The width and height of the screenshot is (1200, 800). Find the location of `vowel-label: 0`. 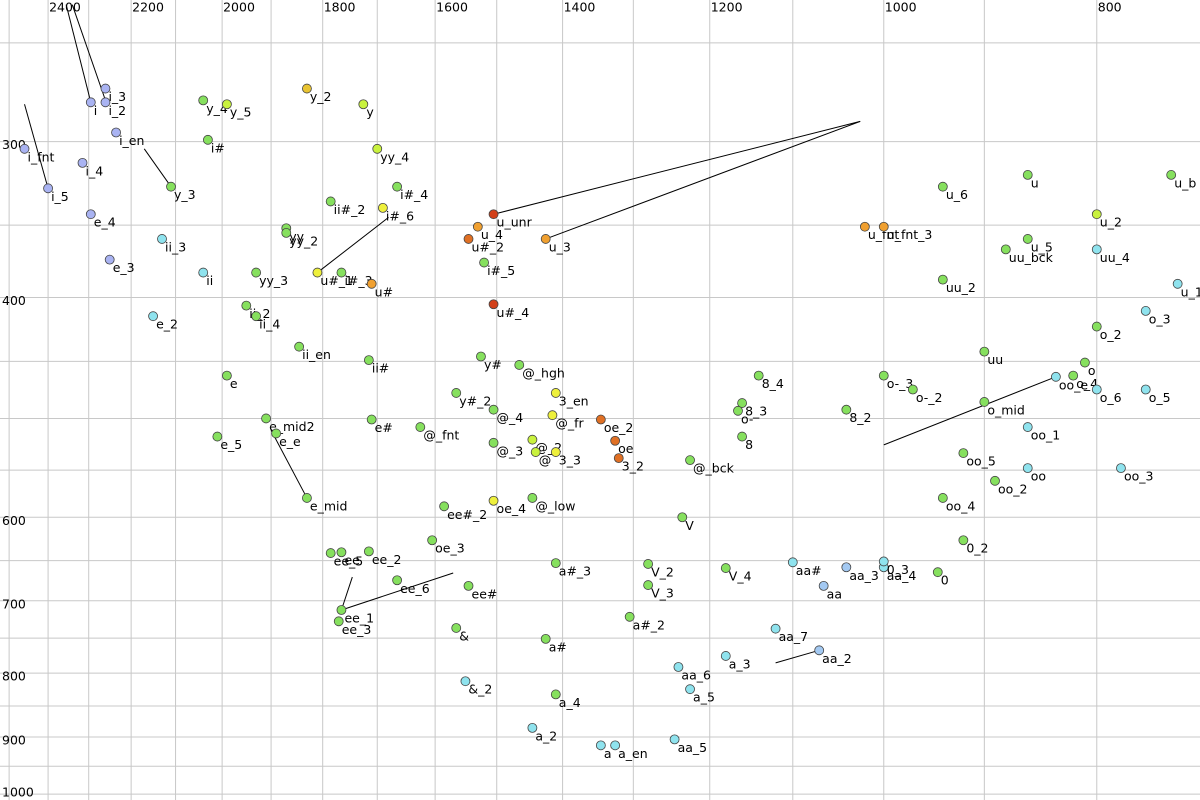

vowel-label: 0 is located at coordinates (945, 580).